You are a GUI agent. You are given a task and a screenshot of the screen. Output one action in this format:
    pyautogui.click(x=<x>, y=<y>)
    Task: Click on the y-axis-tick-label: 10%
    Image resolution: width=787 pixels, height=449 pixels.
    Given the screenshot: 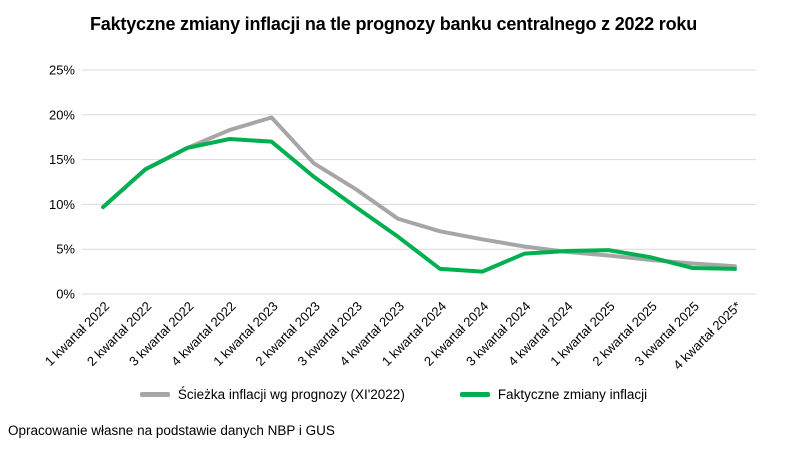 What is the action you would take?
    pyautogui.click(x=62, y=204)
    